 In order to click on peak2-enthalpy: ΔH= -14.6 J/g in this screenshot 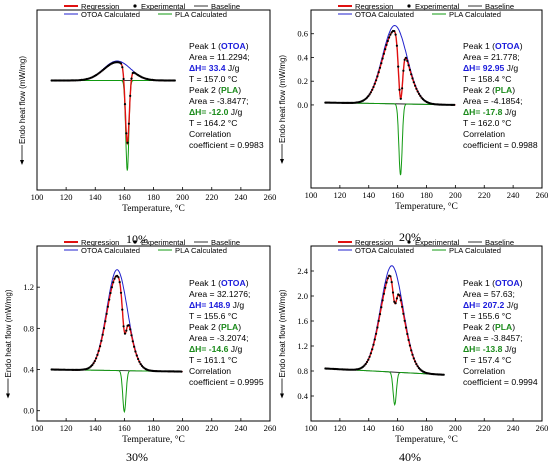, I will do `click(215, 349)`.